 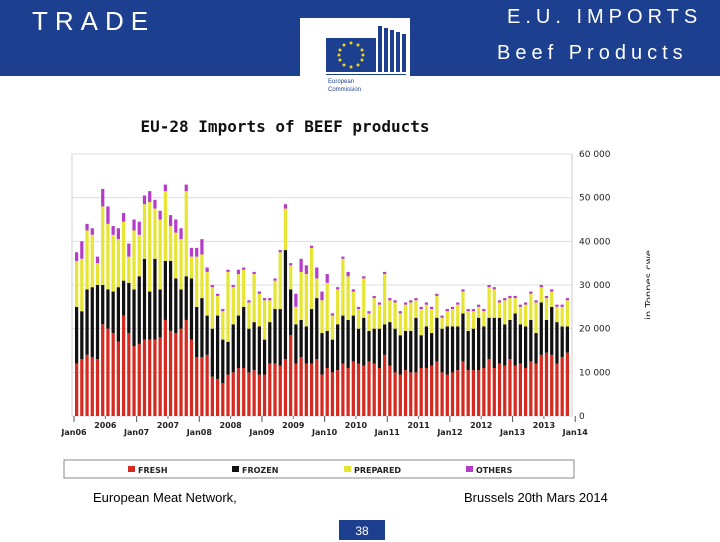 I want to click on x-tick-label-jan: Jan09, so click(x=261, y=432).